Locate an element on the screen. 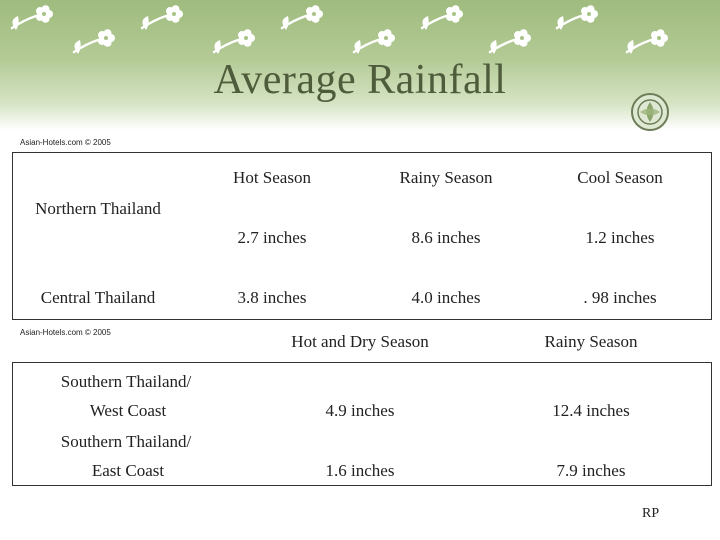  region-southern-east-line1: Southern Thailand/ is located at coordinates (126, 441).